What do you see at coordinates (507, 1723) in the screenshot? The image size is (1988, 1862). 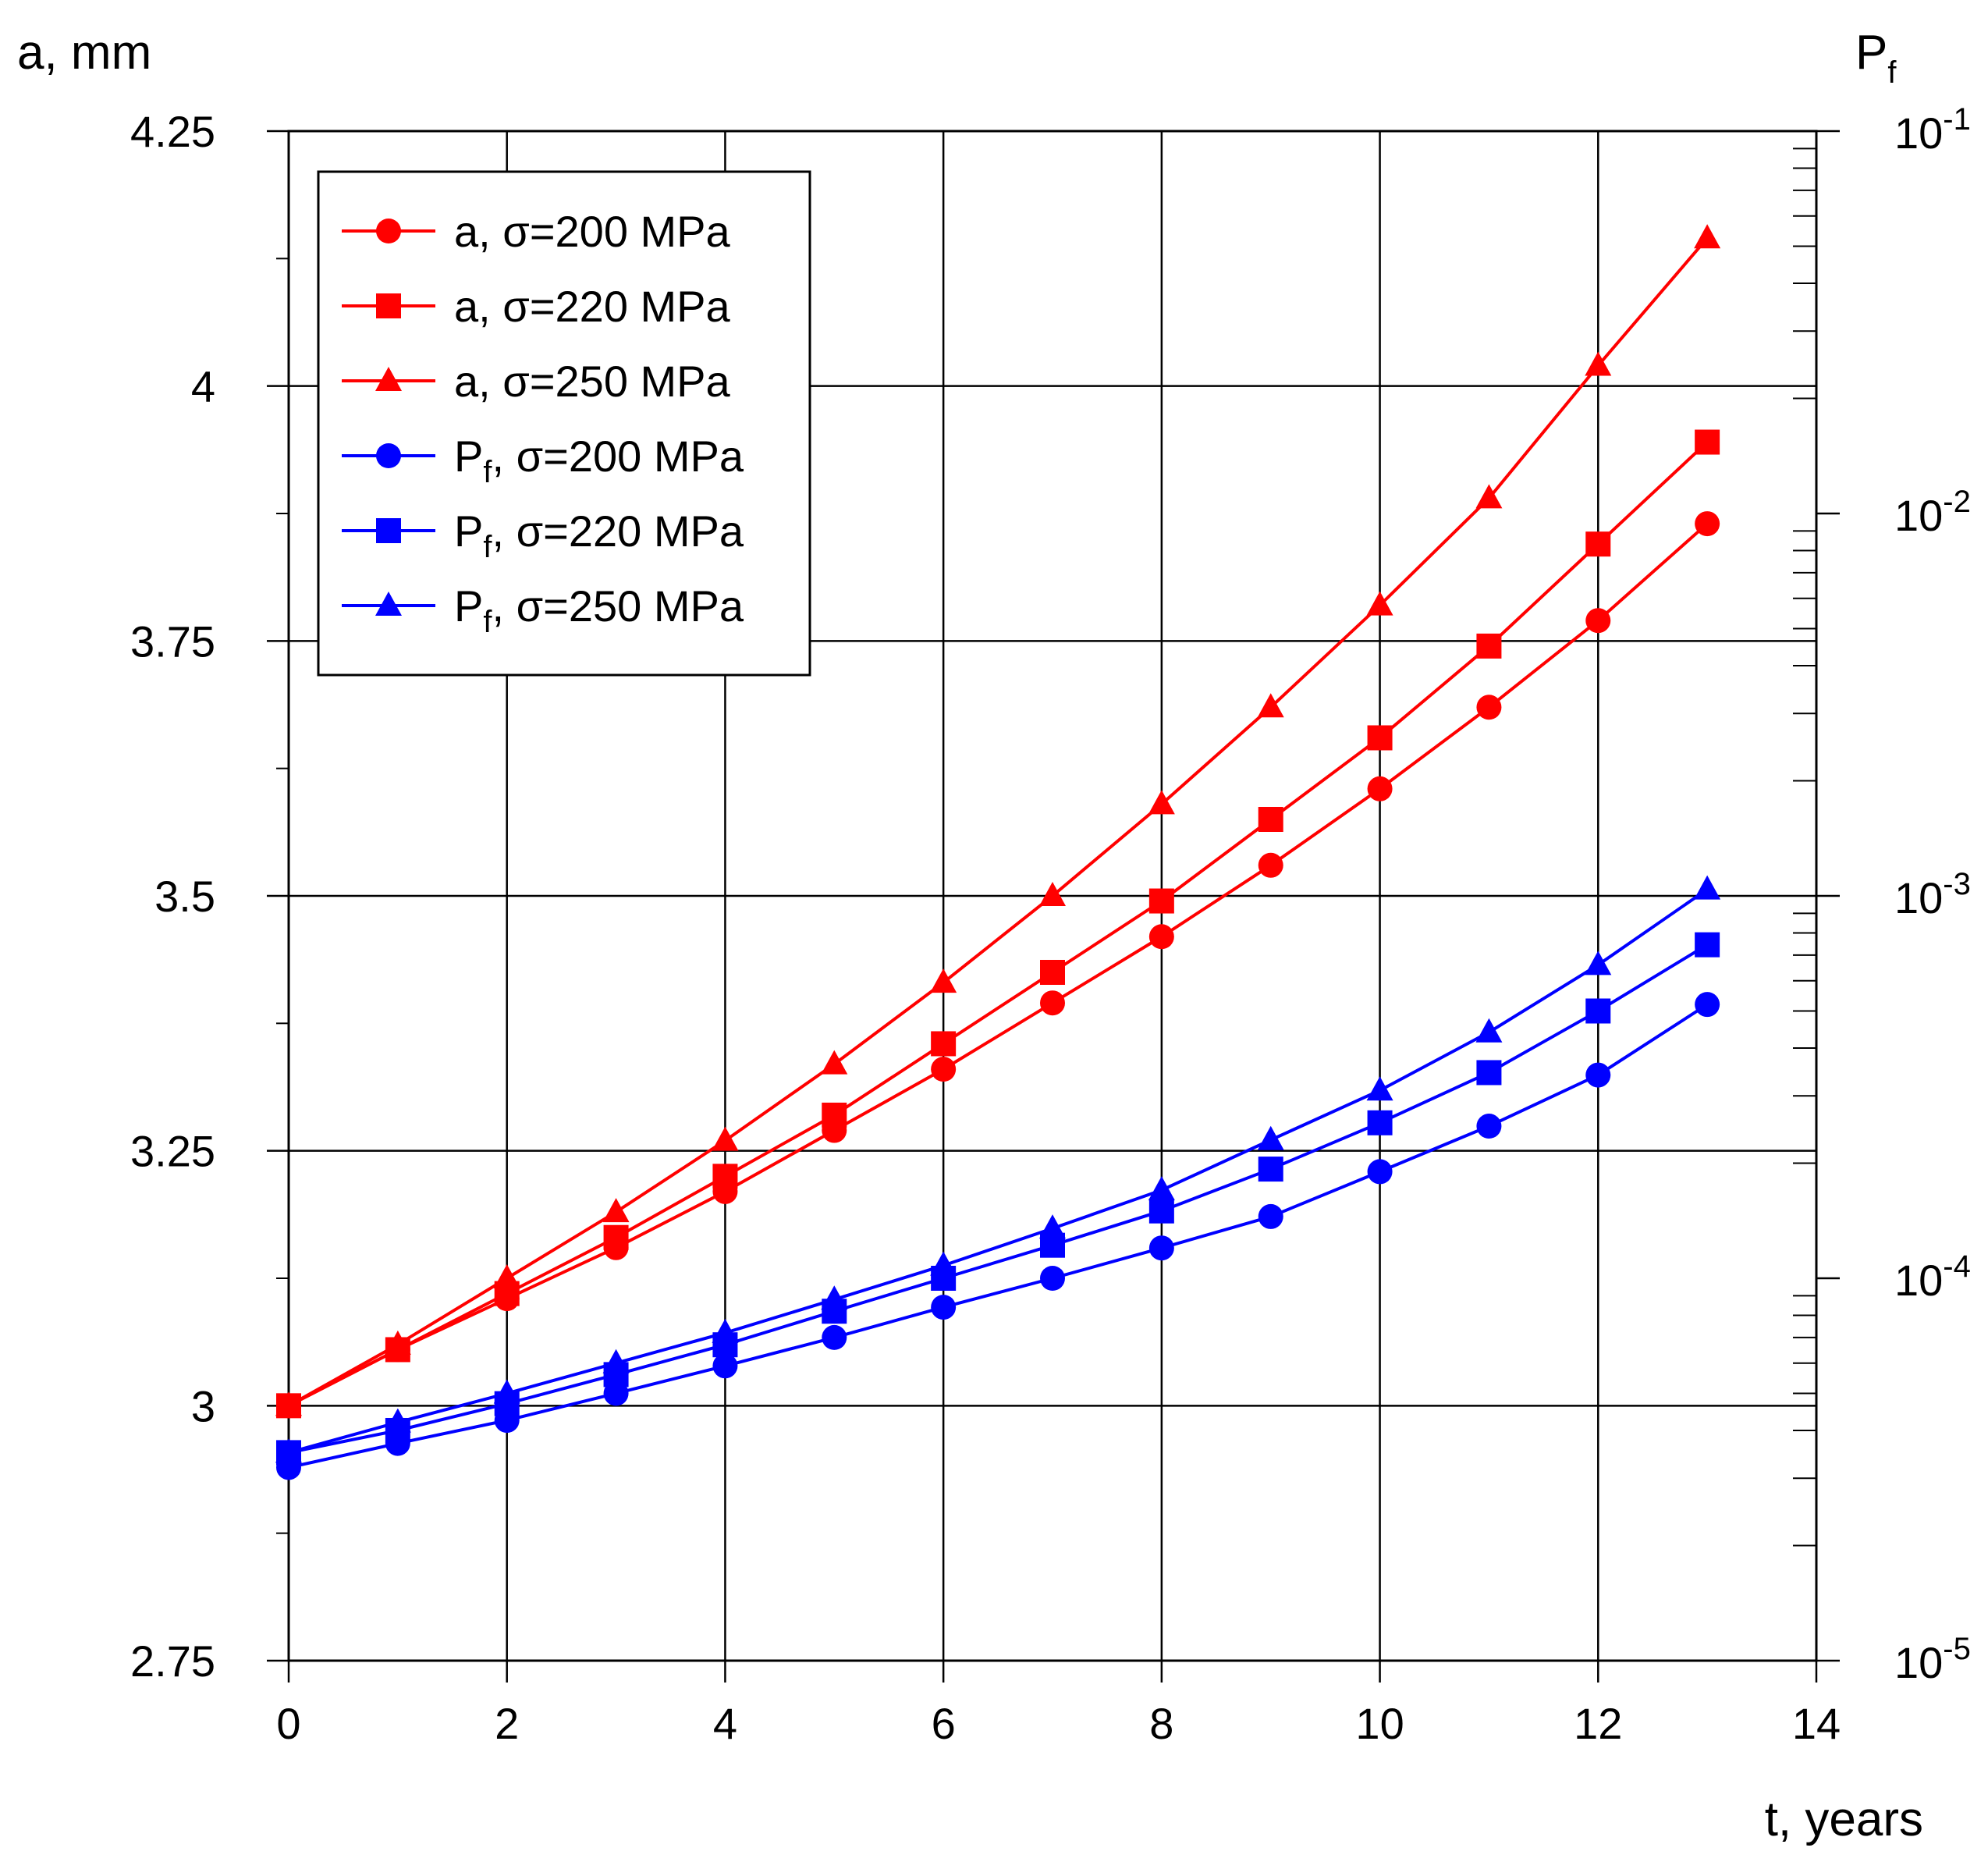 I see `x-tick-label: 2` at bounding box center [507, 1723].